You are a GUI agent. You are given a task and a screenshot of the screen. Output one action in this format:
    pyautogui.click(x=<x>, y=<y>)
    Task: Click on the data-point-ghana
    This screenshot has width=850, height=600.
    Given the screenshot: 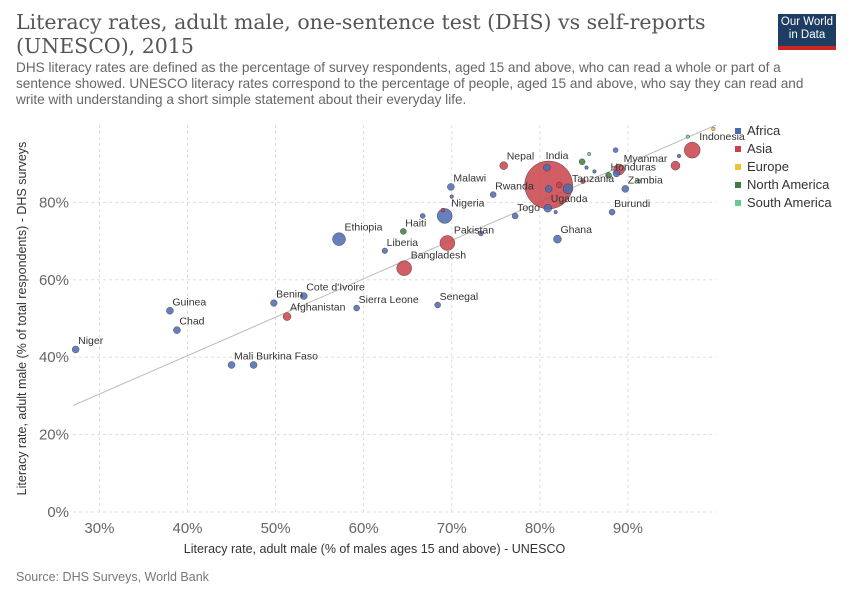 What is the action you would take?
    pyautogui.click(x=557, y=239)
    